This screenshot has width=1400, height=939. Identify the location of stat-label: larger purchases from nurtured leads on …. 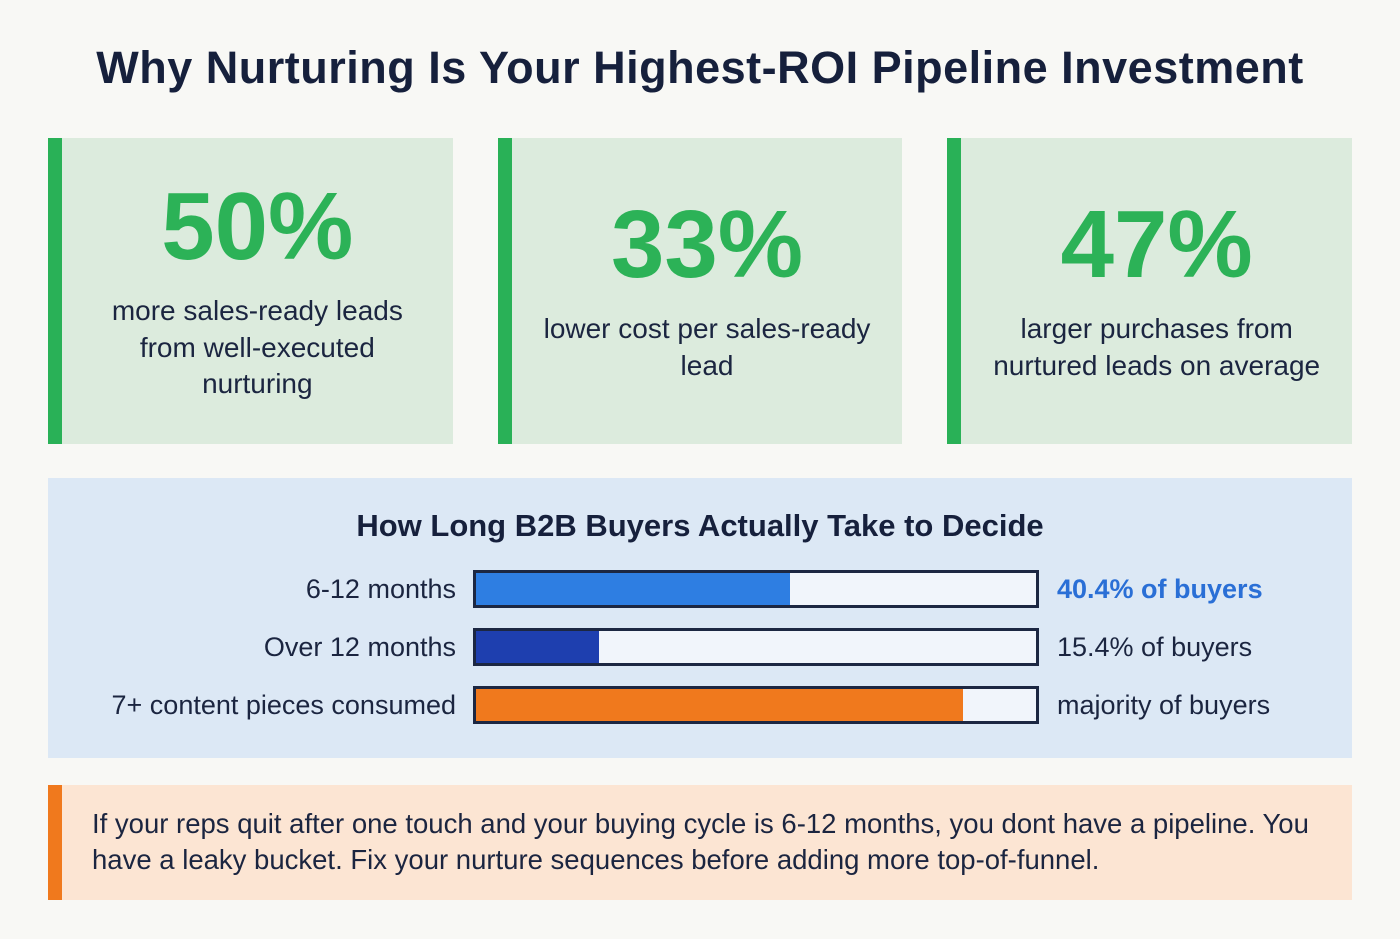
(1157, 347).